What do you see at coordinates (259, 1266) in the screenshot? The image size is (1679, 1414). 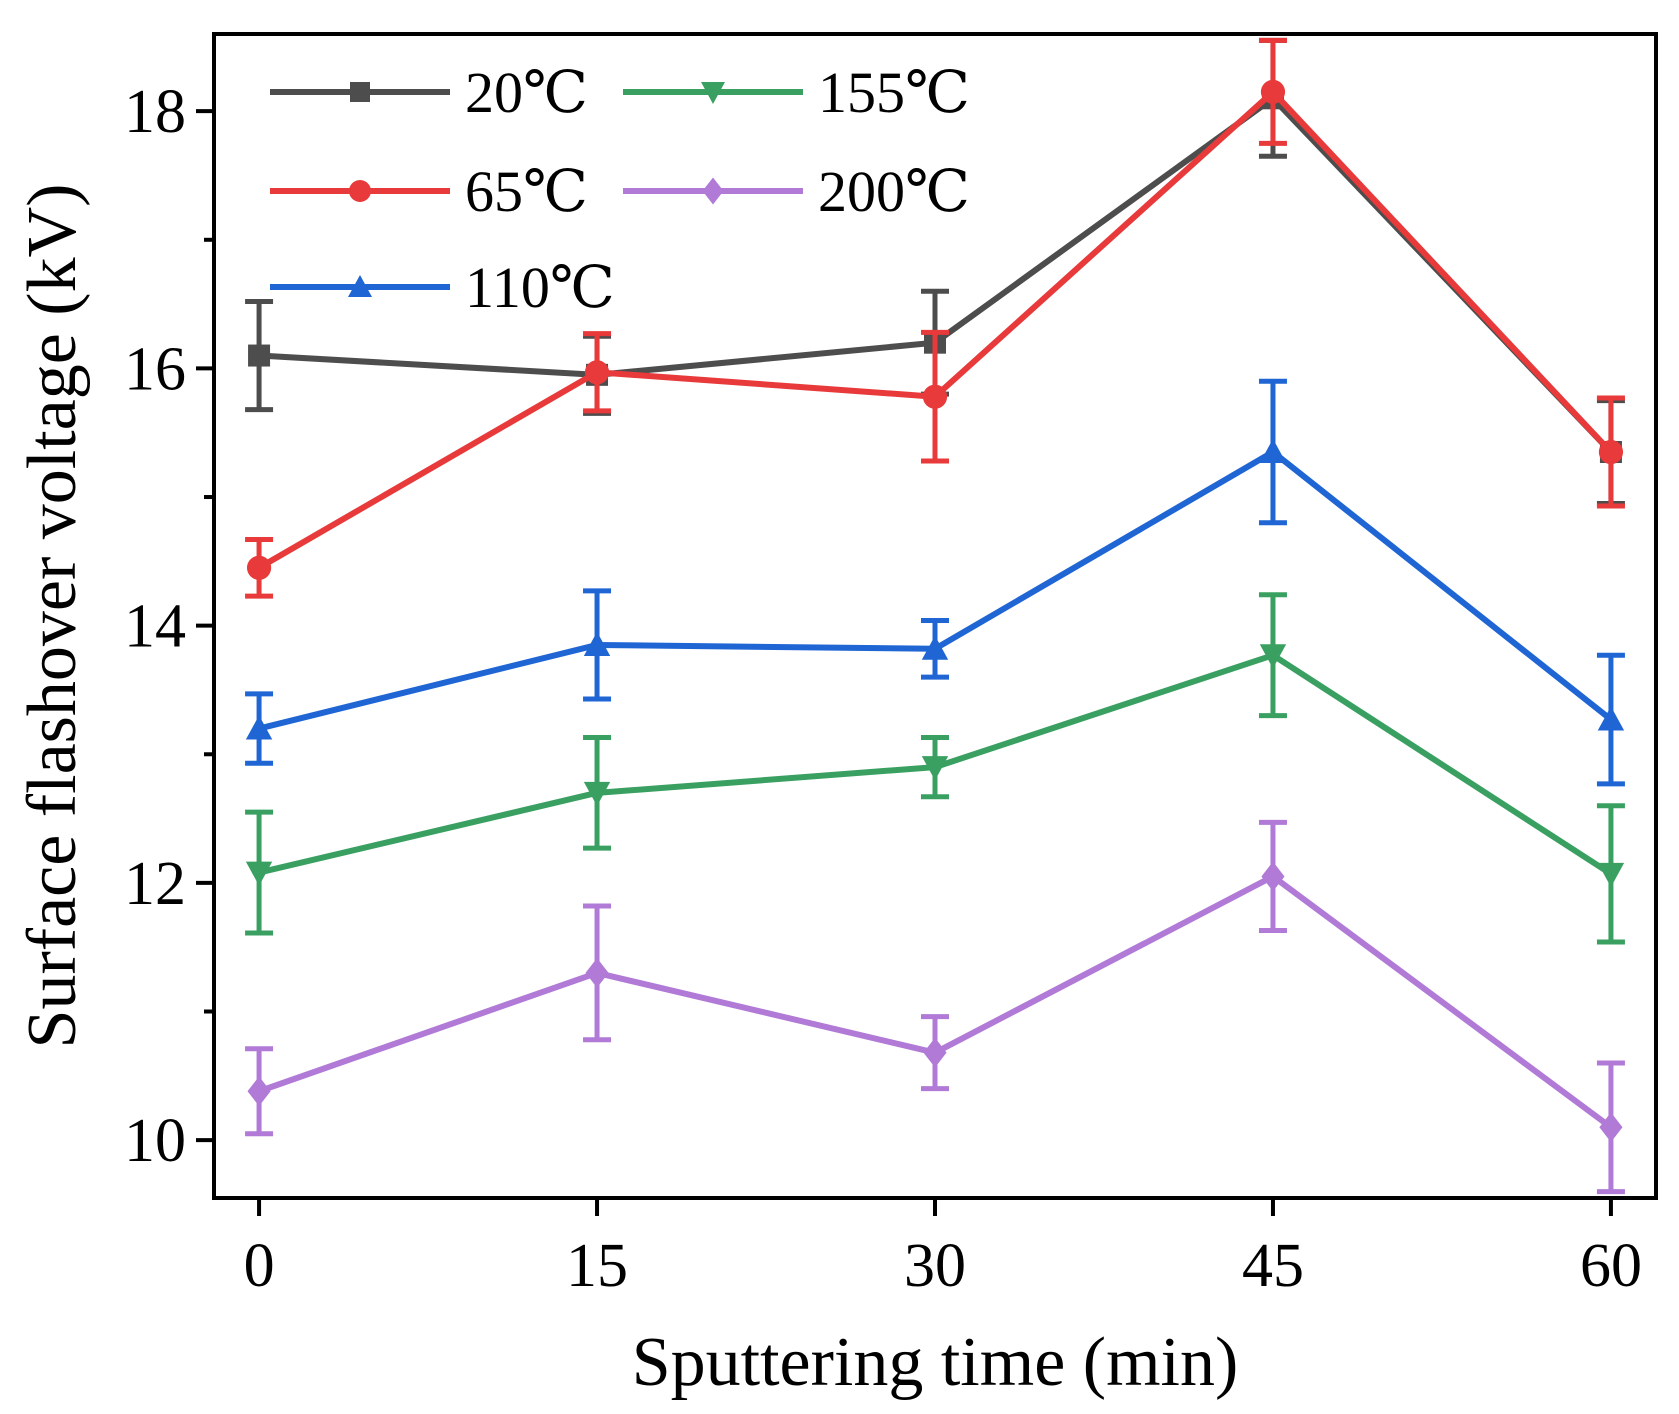 I see `x-tick-label: 0` at bounding box center [259, 1266].